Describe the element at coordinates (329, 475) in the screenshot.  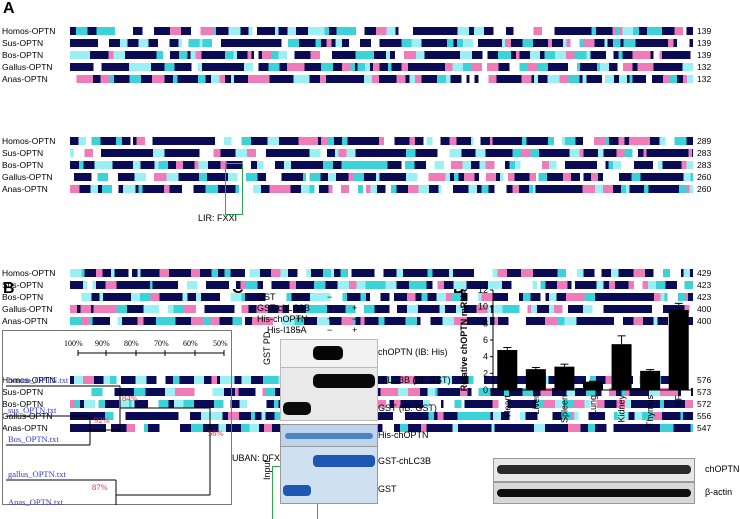
I see `blot-input-gst` at that location.